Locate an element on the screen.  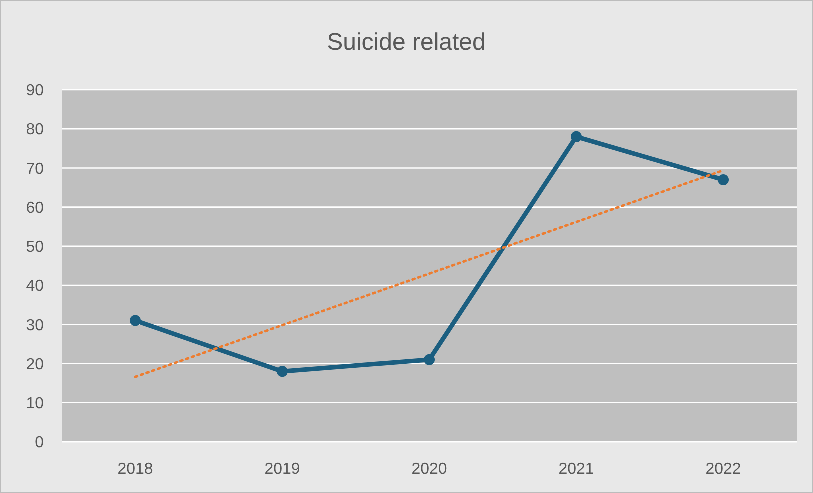
x-tick-label: 2019 is located at coordinates (282, 469).